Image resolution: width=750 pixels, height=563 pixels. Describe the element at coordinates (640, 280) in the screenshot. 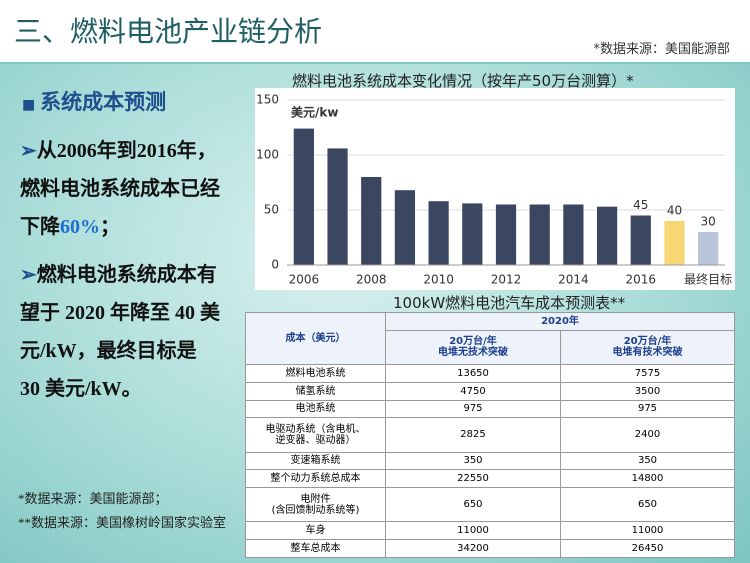

I see `x-tick-label: 2016` at that location.